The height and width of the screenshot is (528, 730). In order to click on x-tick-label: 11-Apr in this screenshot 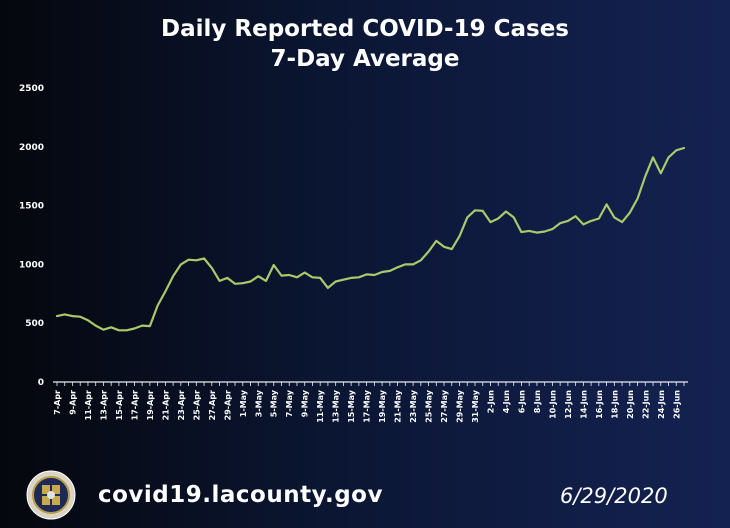, I will do `click(88, 405)`.